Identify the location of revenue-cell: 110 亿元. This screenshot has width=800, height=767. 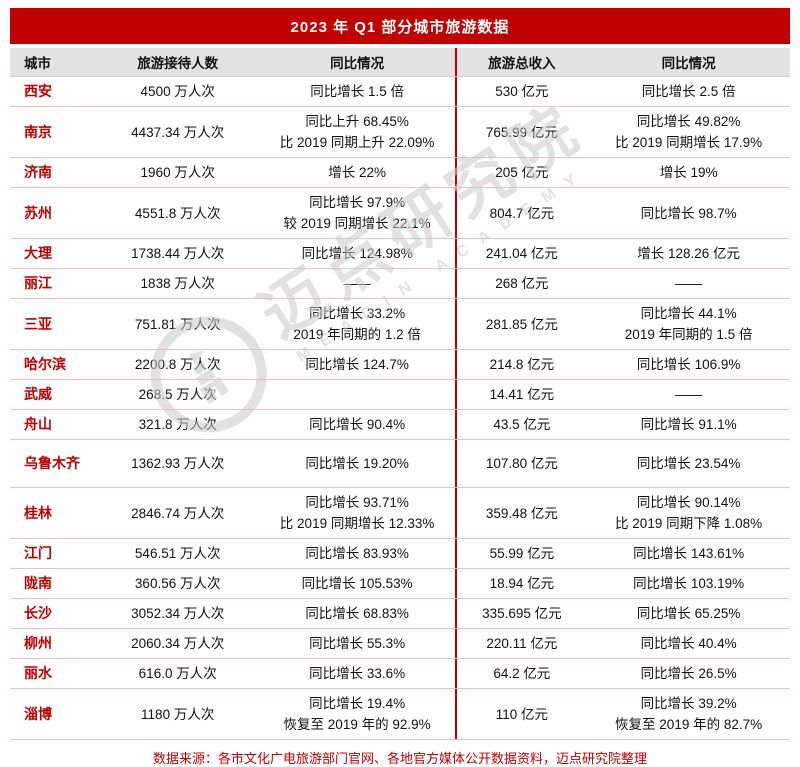
(521, 714).